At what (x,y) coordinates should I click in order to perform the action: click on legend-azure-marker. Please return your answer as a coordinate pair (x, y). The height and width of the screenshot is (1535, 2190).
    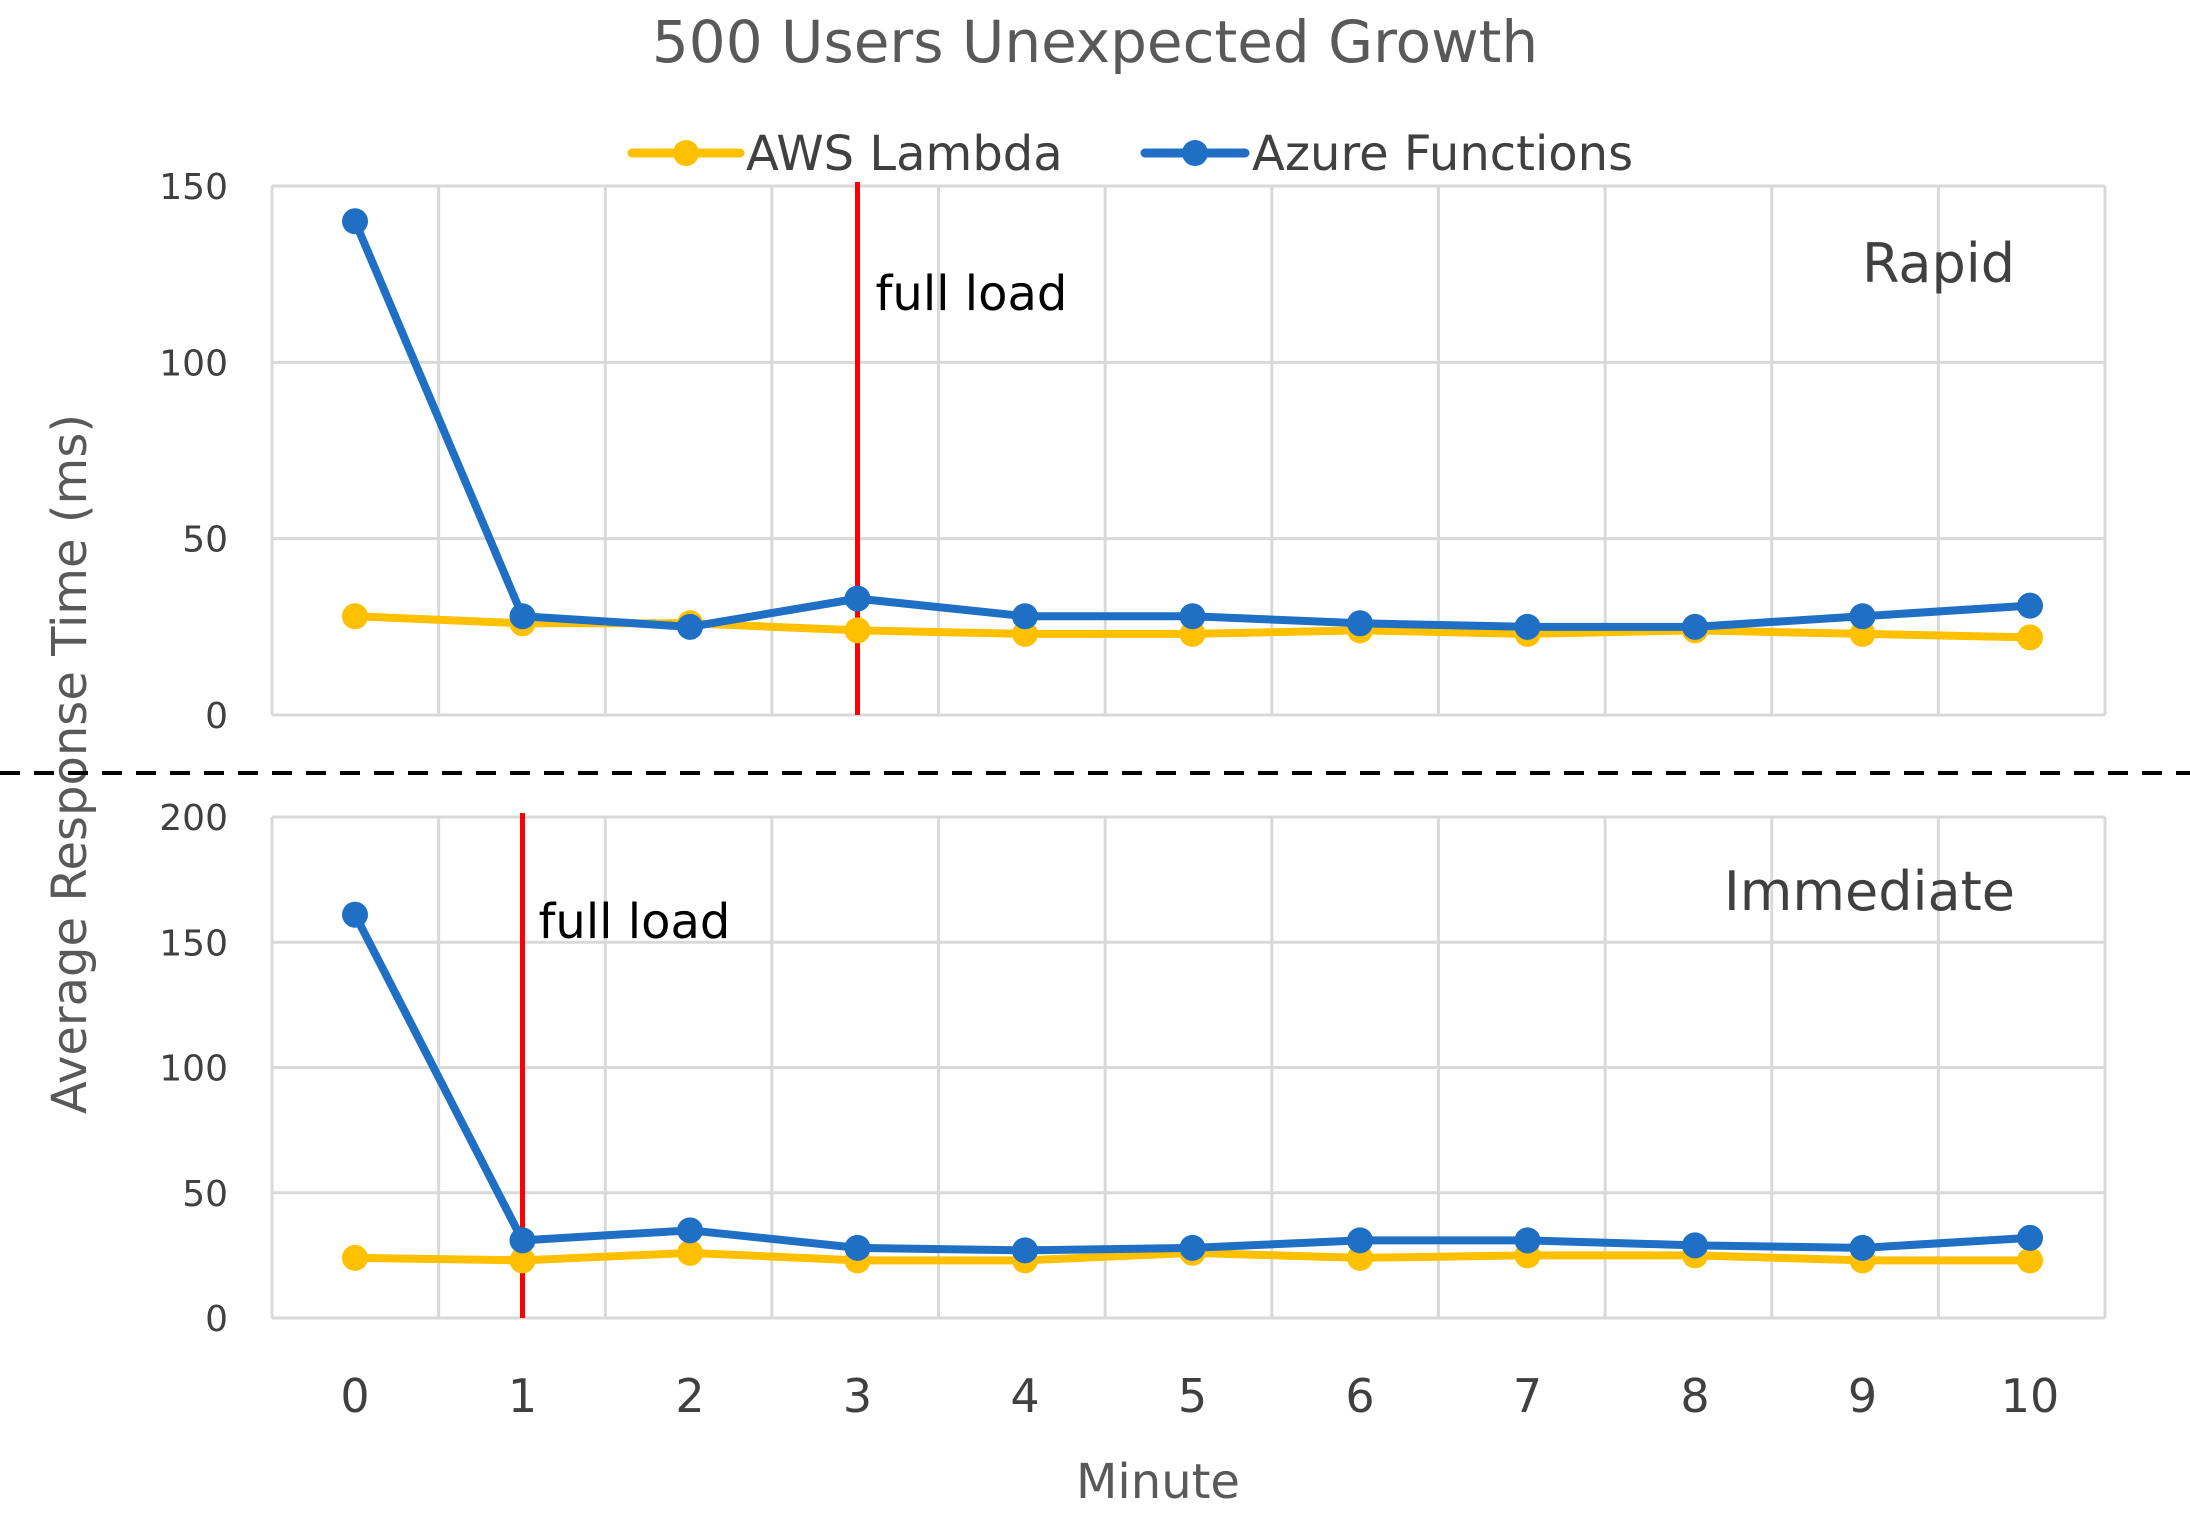
    Looking at the image, I should click on (1195, 153).